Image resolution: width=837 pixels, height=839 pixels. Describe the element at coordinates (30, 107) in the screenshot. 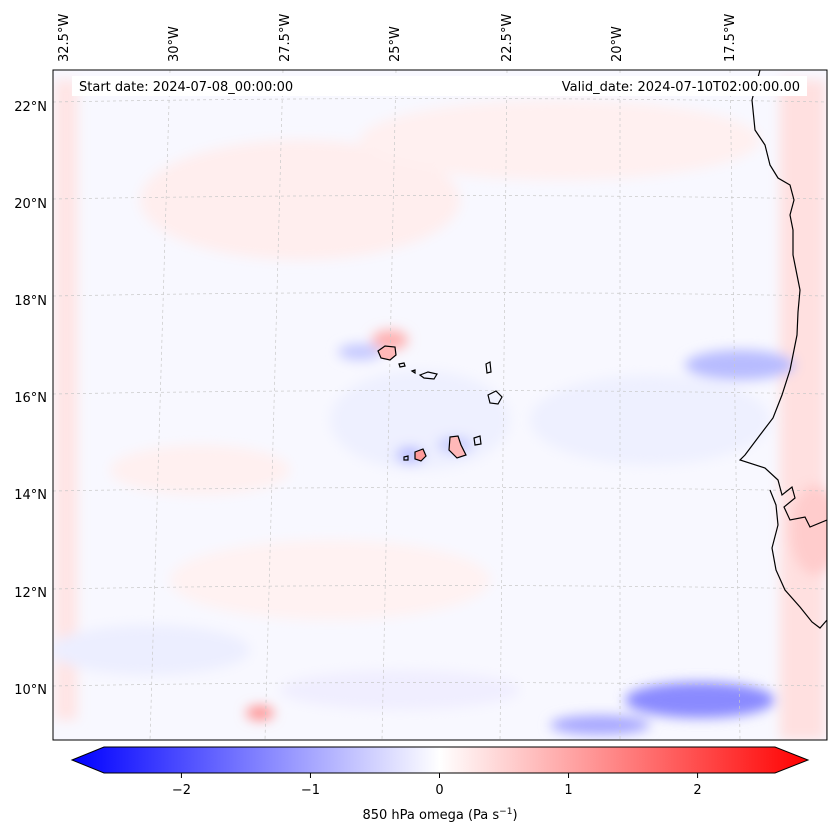

I see `lat-label-22n: 22°N` at that location.